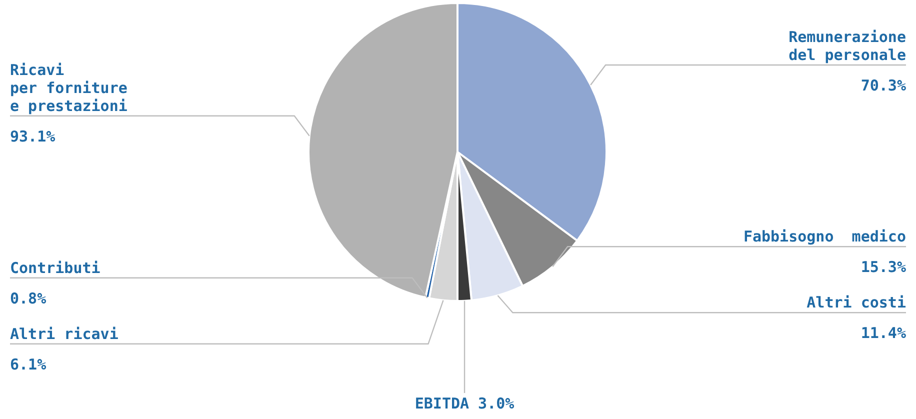 The image size is (916, 419). I want to click on slice-label: Altri ricavi, so click(64, 333).